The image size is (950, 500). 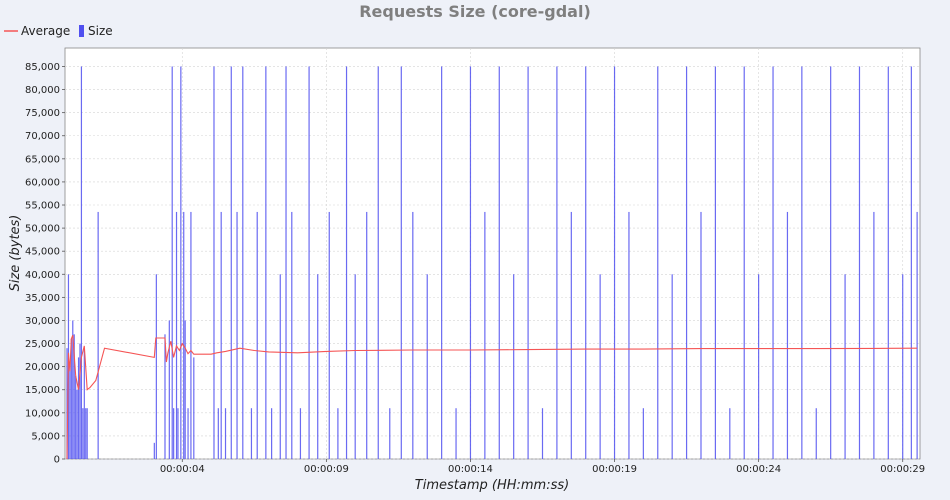 I want to click on y-tick-label: 20,000, so click(x=42, y=367).